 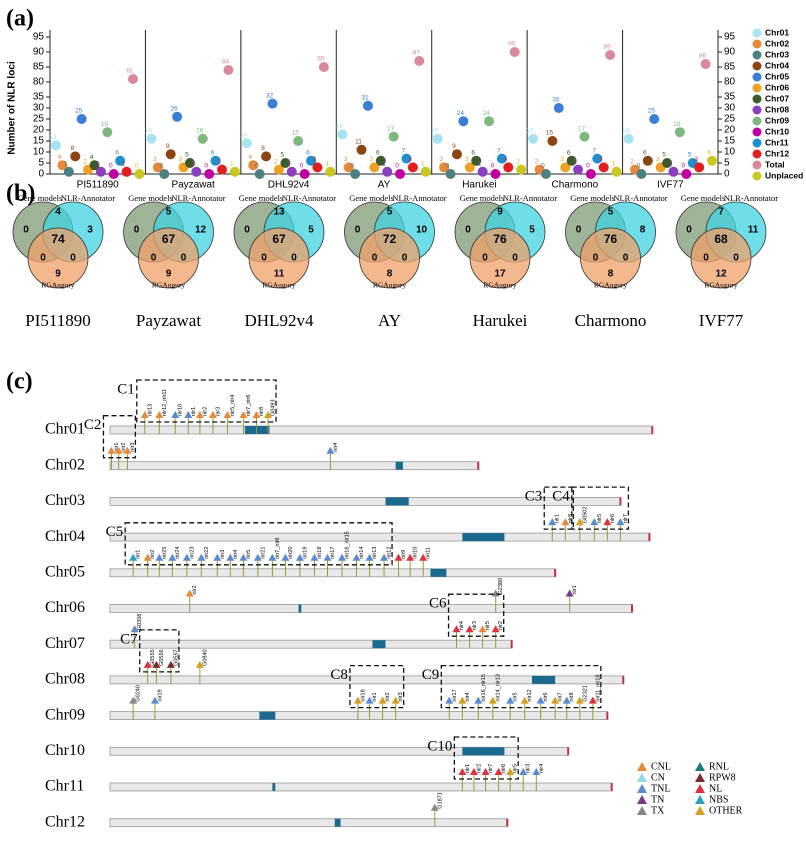 I want to click on gene-label: nlr17, so click(x=333, y=553).